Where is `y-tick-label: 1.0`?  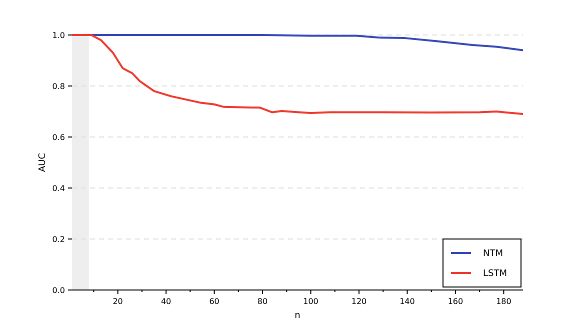
y-tick-label: 1.0 is located at coordinates (58, 35).